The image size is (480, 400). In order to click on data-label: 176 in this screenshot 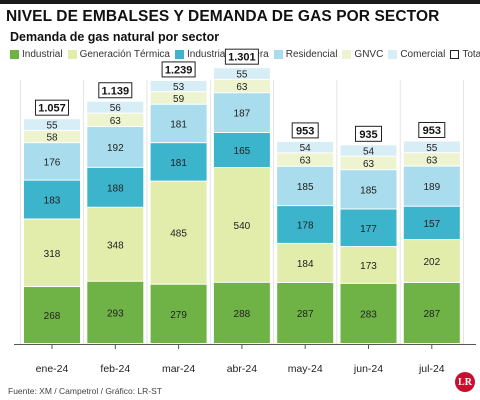, I will do `click(52, 162)`.